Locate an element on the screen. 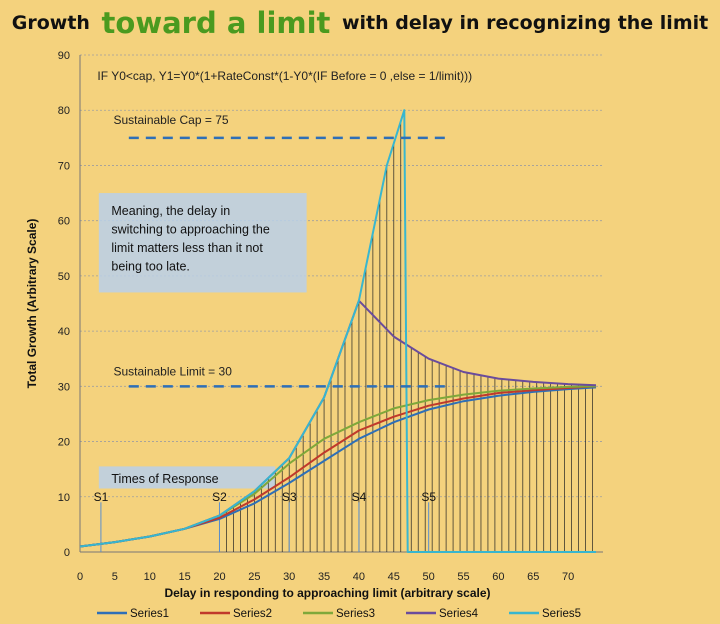  y-tick-label: 70 is located at coordinates (64, 166).